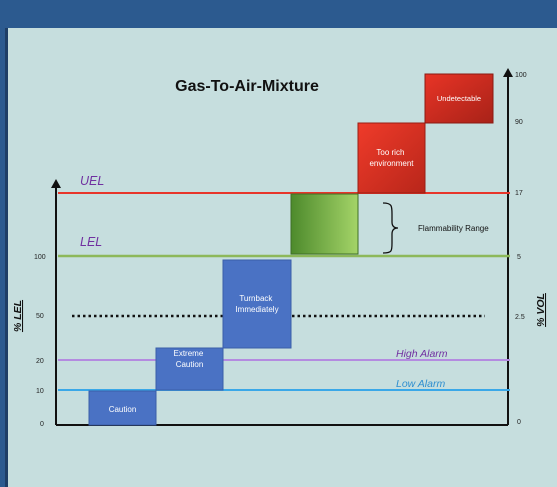  I want to click on step-bar-extreme-caution: Extreme Caution, so click(189, 369).